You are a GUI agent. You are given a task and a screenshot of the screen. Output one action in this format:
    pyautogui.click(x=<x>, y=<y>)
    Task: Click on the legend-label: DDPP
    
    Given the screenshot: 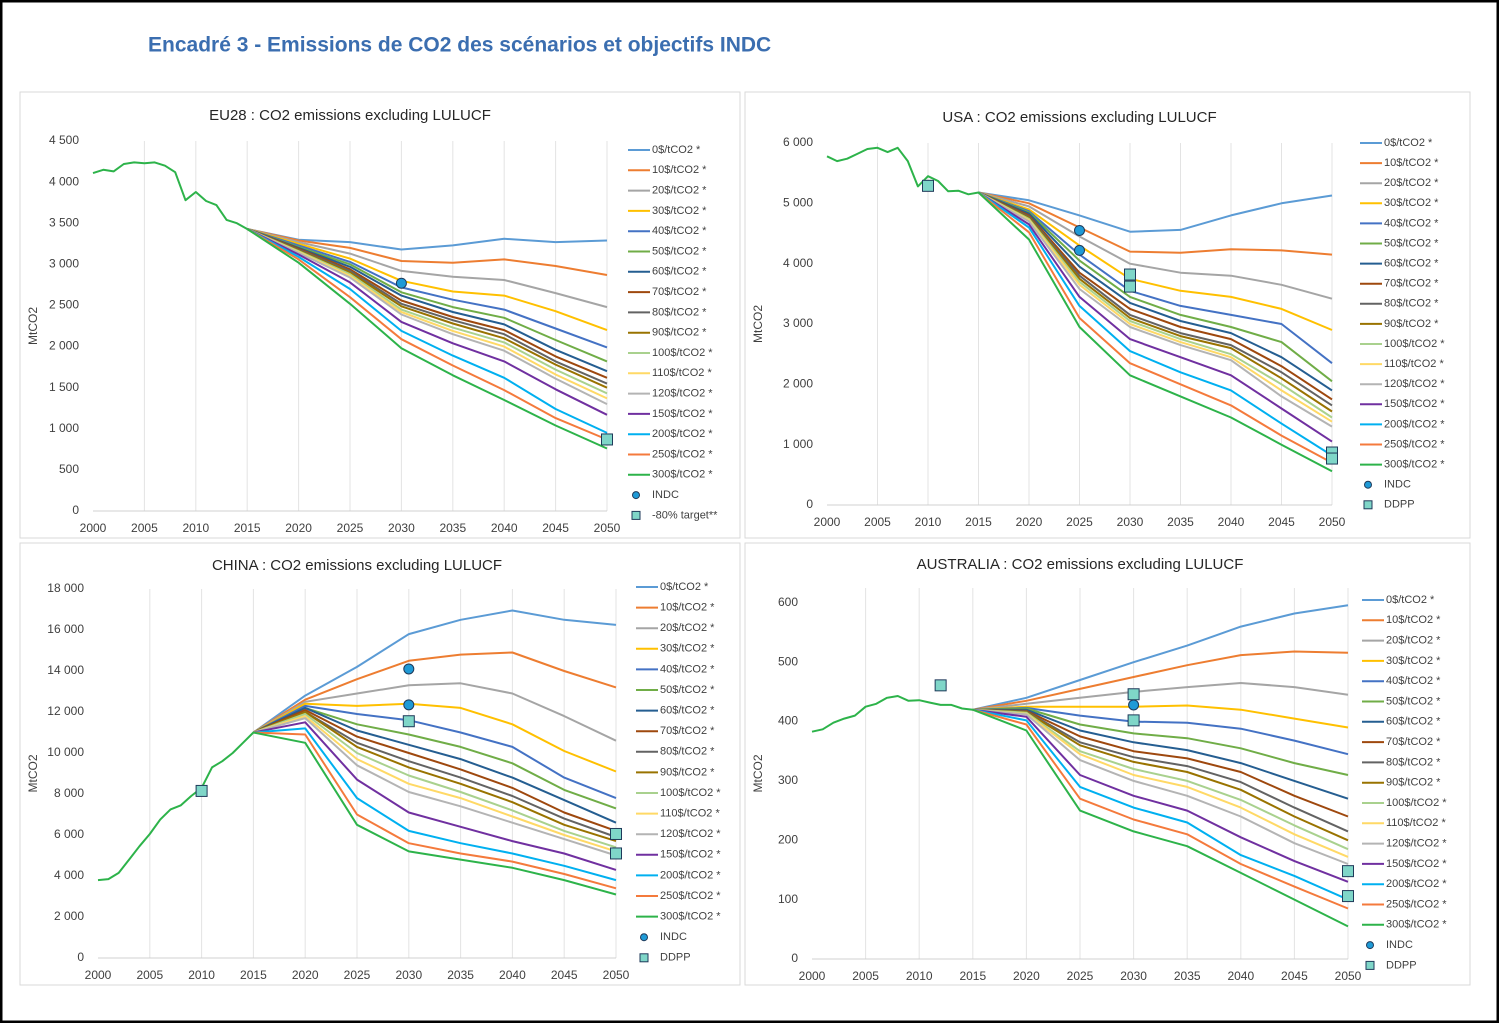 What is the action you would take?
    pyautogui.click(x=675, y=958)
    